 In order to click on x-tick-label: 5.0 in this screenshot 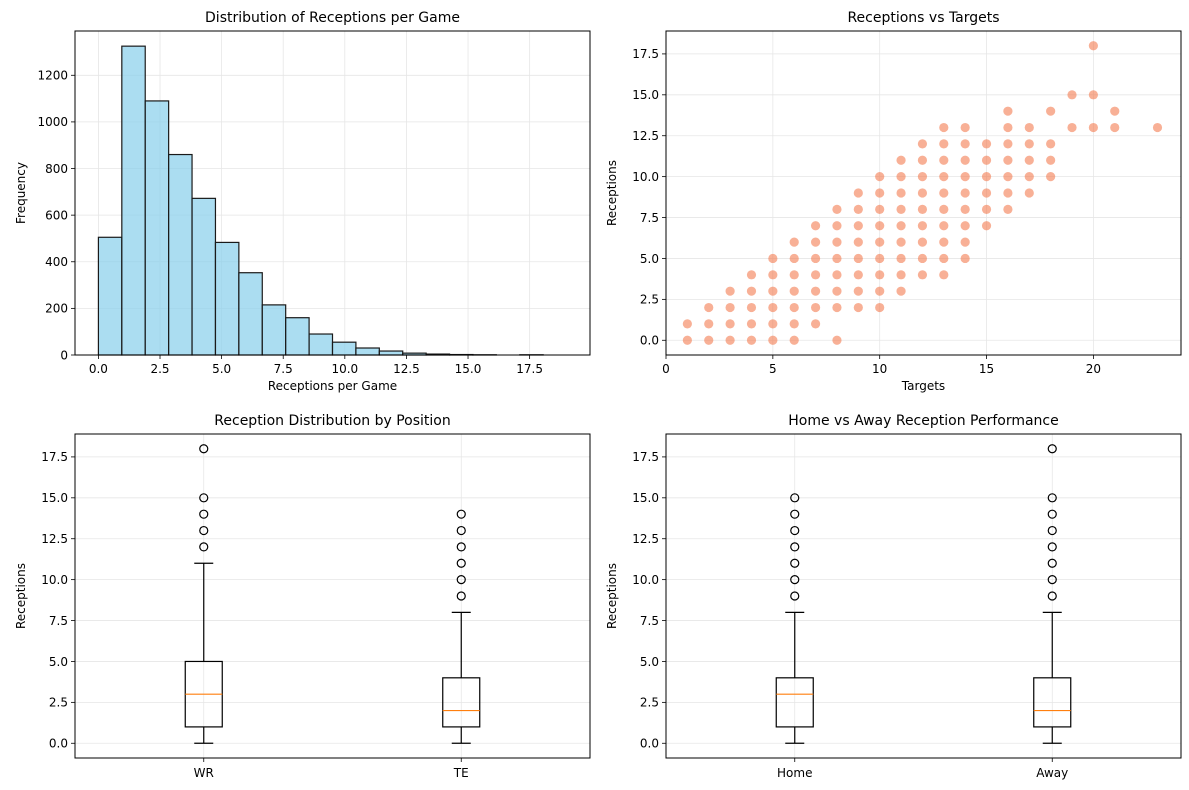, I will do `click(221, 369)`.